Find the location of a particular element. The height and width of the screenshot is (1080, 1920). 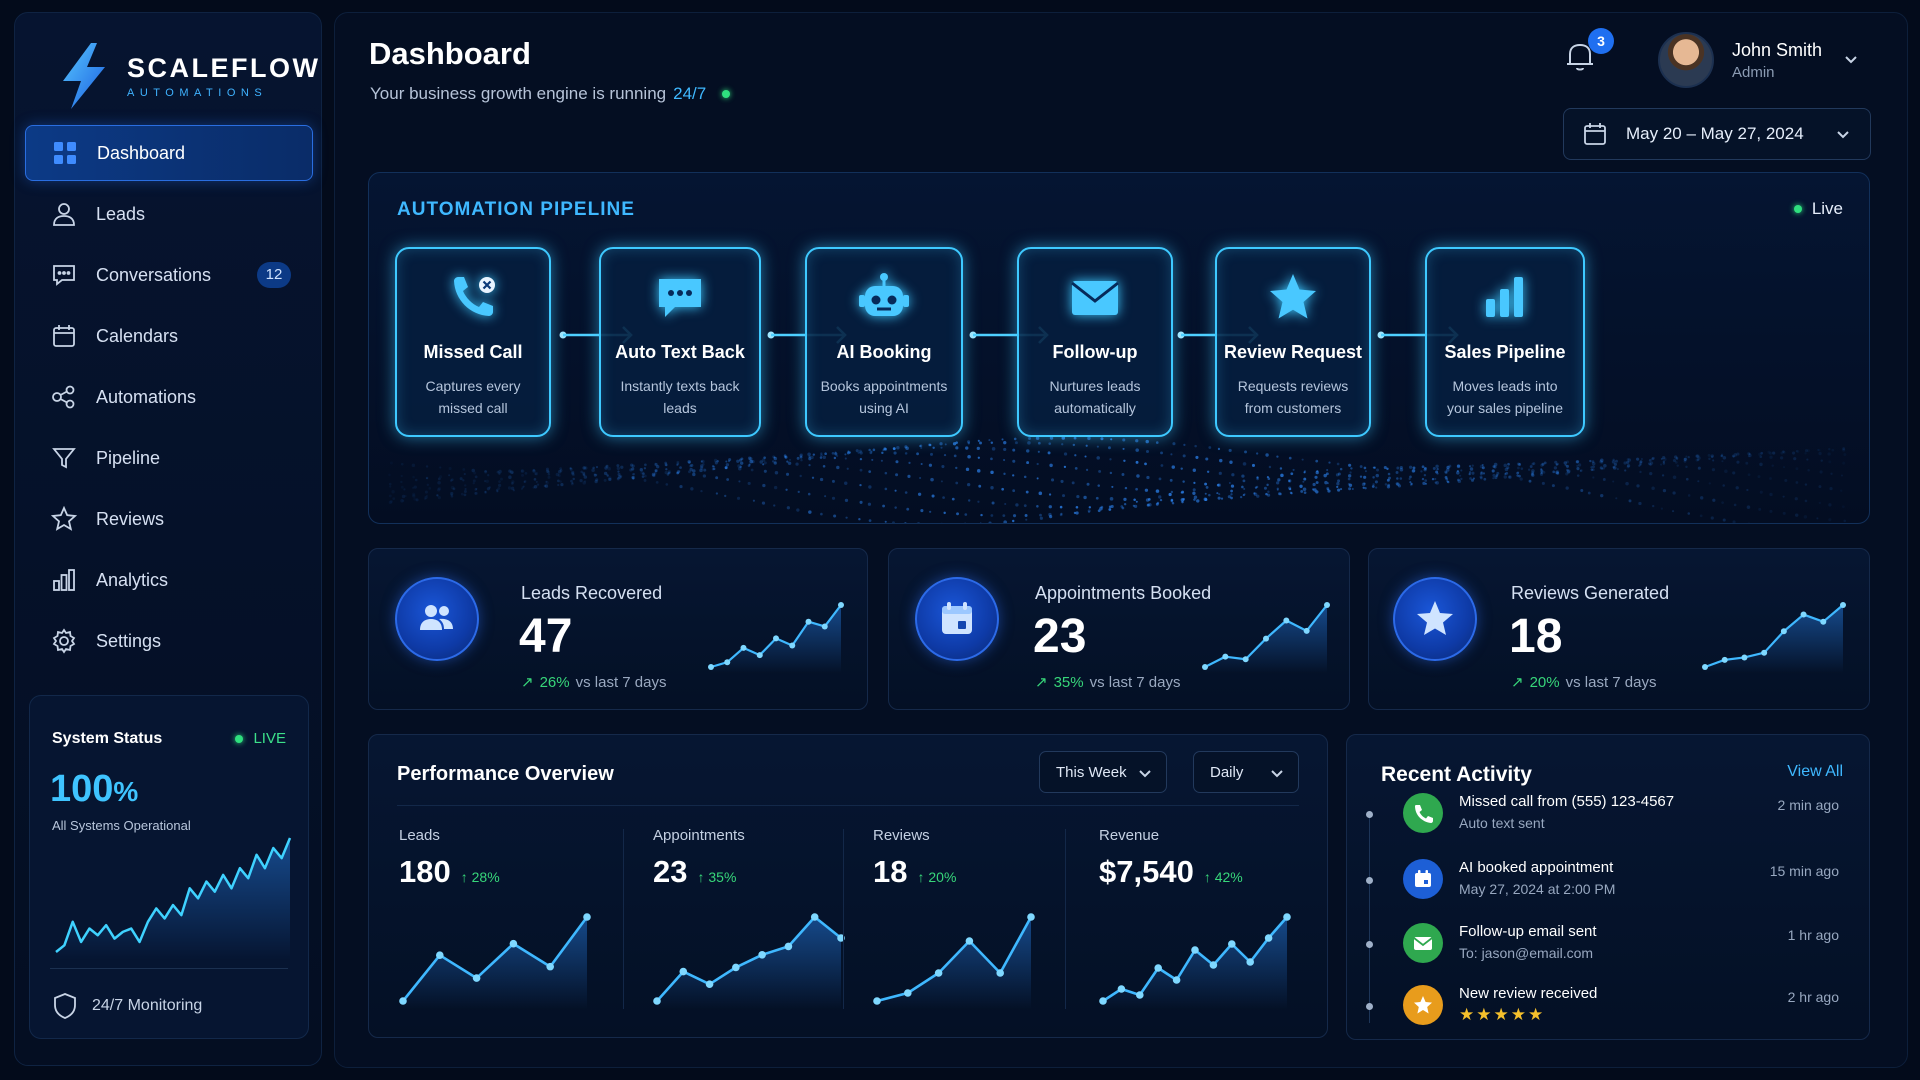

logo: SCALEFLOW AUTOMATIONS is located at coordinates (186, 76).